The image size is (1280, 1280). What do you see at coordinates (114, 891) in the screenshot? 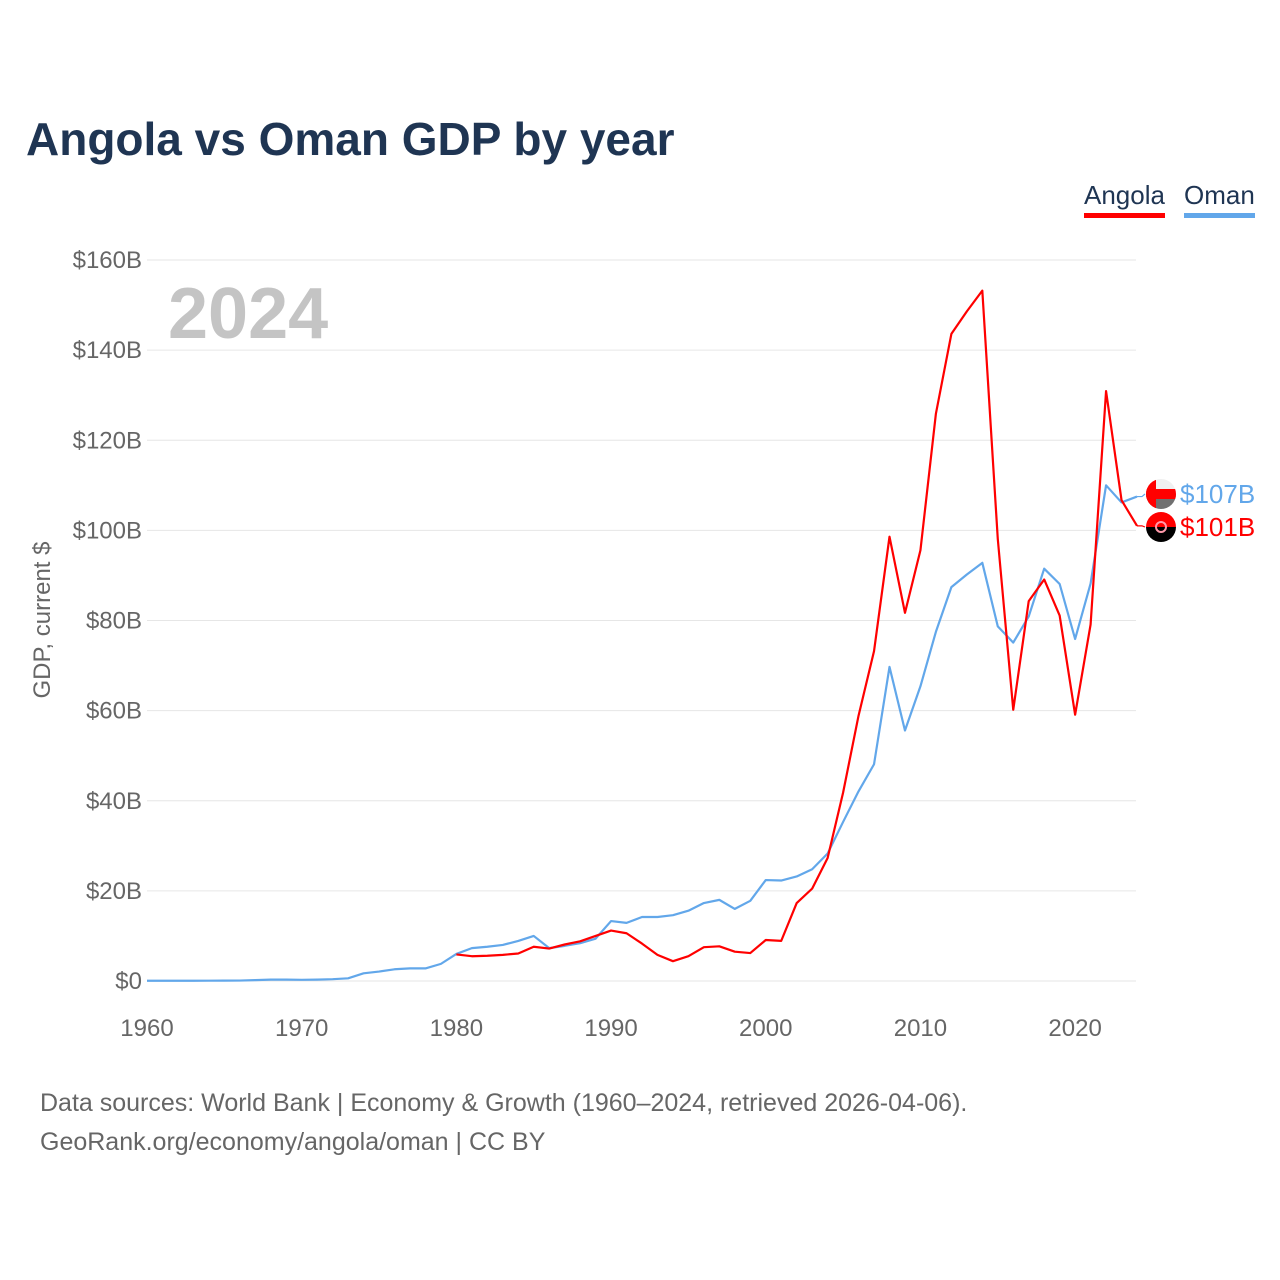
I see `y-tick-label: $20B` at bounding box center [114, 891].